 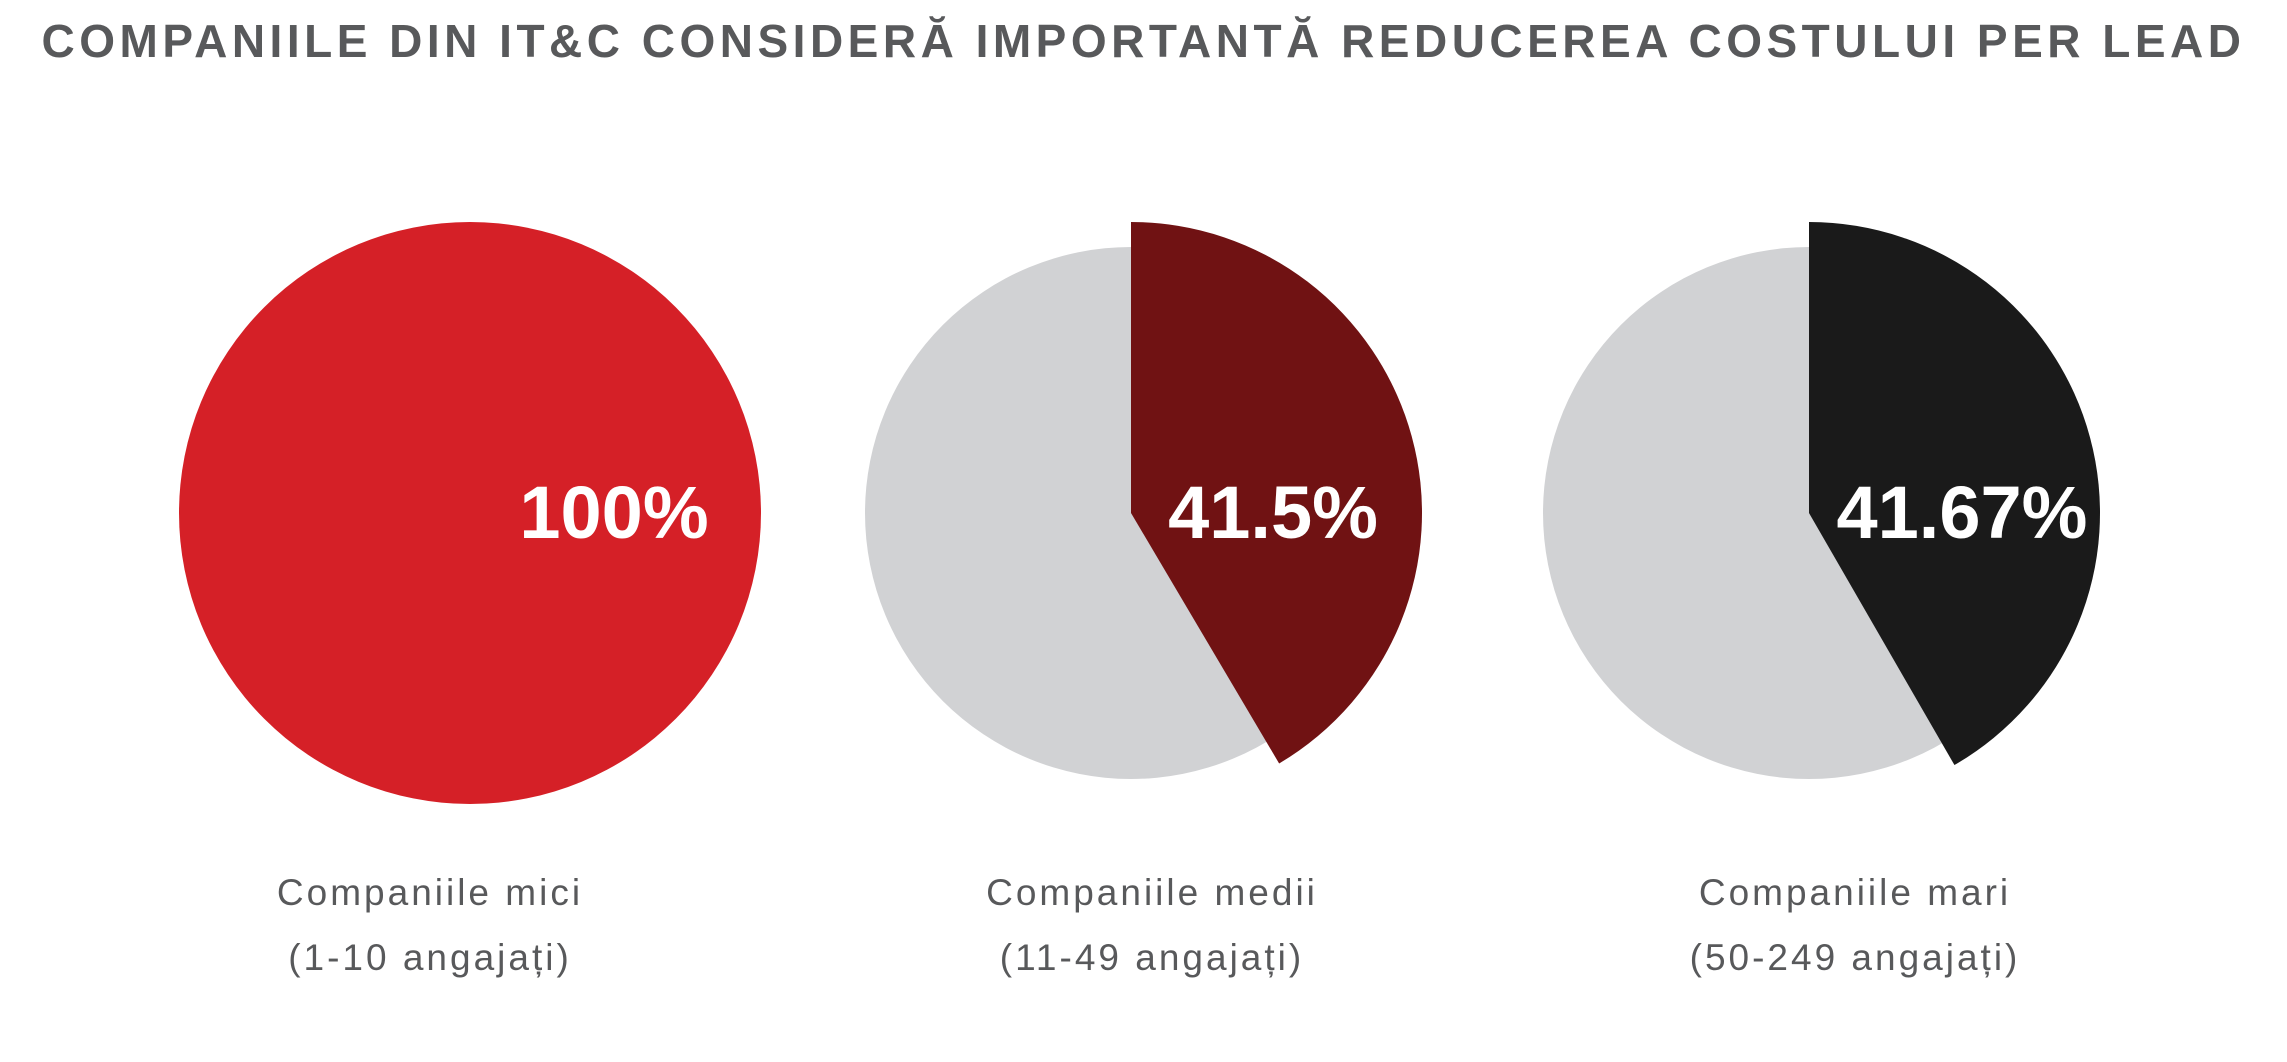 I want to click on pie-label-line2: (11-49 angajați), so click(x=1152, y=957).